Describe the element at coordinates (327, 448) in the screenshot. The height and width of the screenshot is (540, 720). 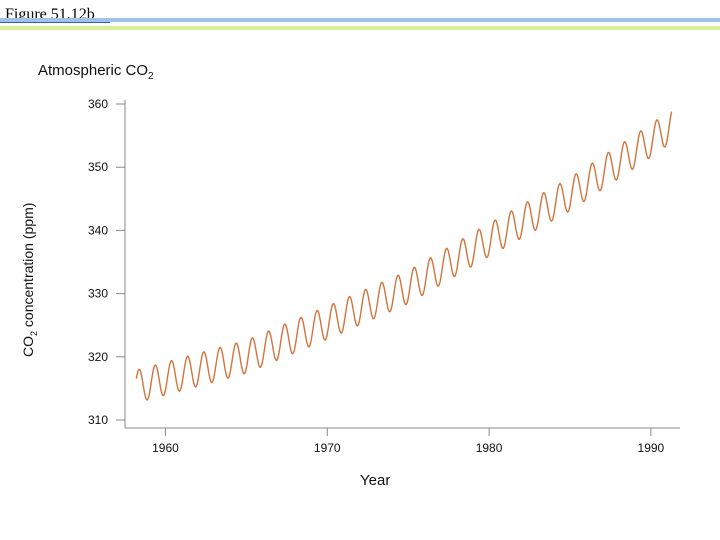
I see `x-tick-label: 1970` at that location.